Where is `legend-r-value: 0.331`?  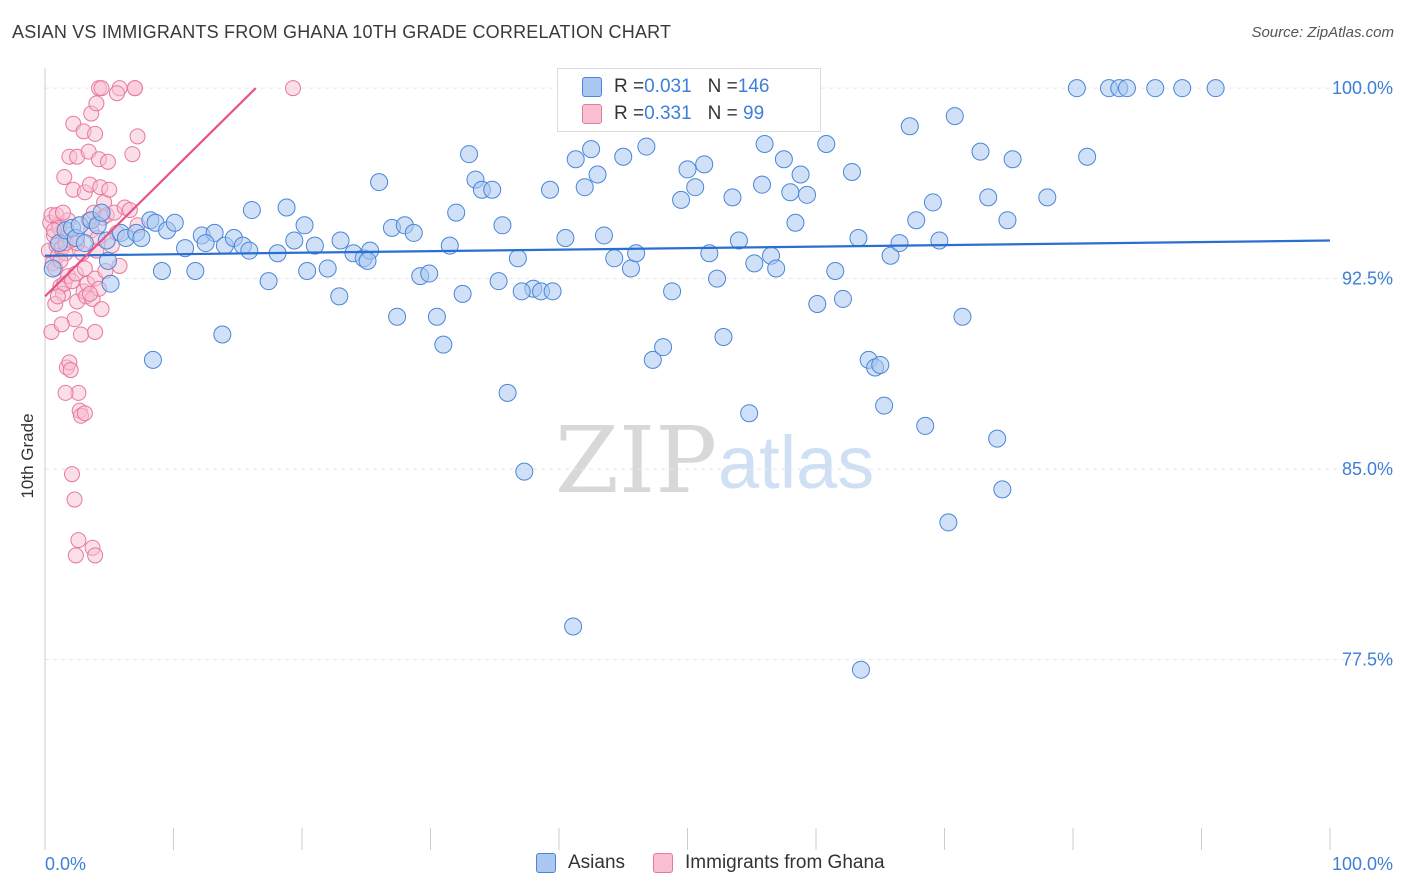
legend-r-value: 0.331 is located at coordinates (668, 113).